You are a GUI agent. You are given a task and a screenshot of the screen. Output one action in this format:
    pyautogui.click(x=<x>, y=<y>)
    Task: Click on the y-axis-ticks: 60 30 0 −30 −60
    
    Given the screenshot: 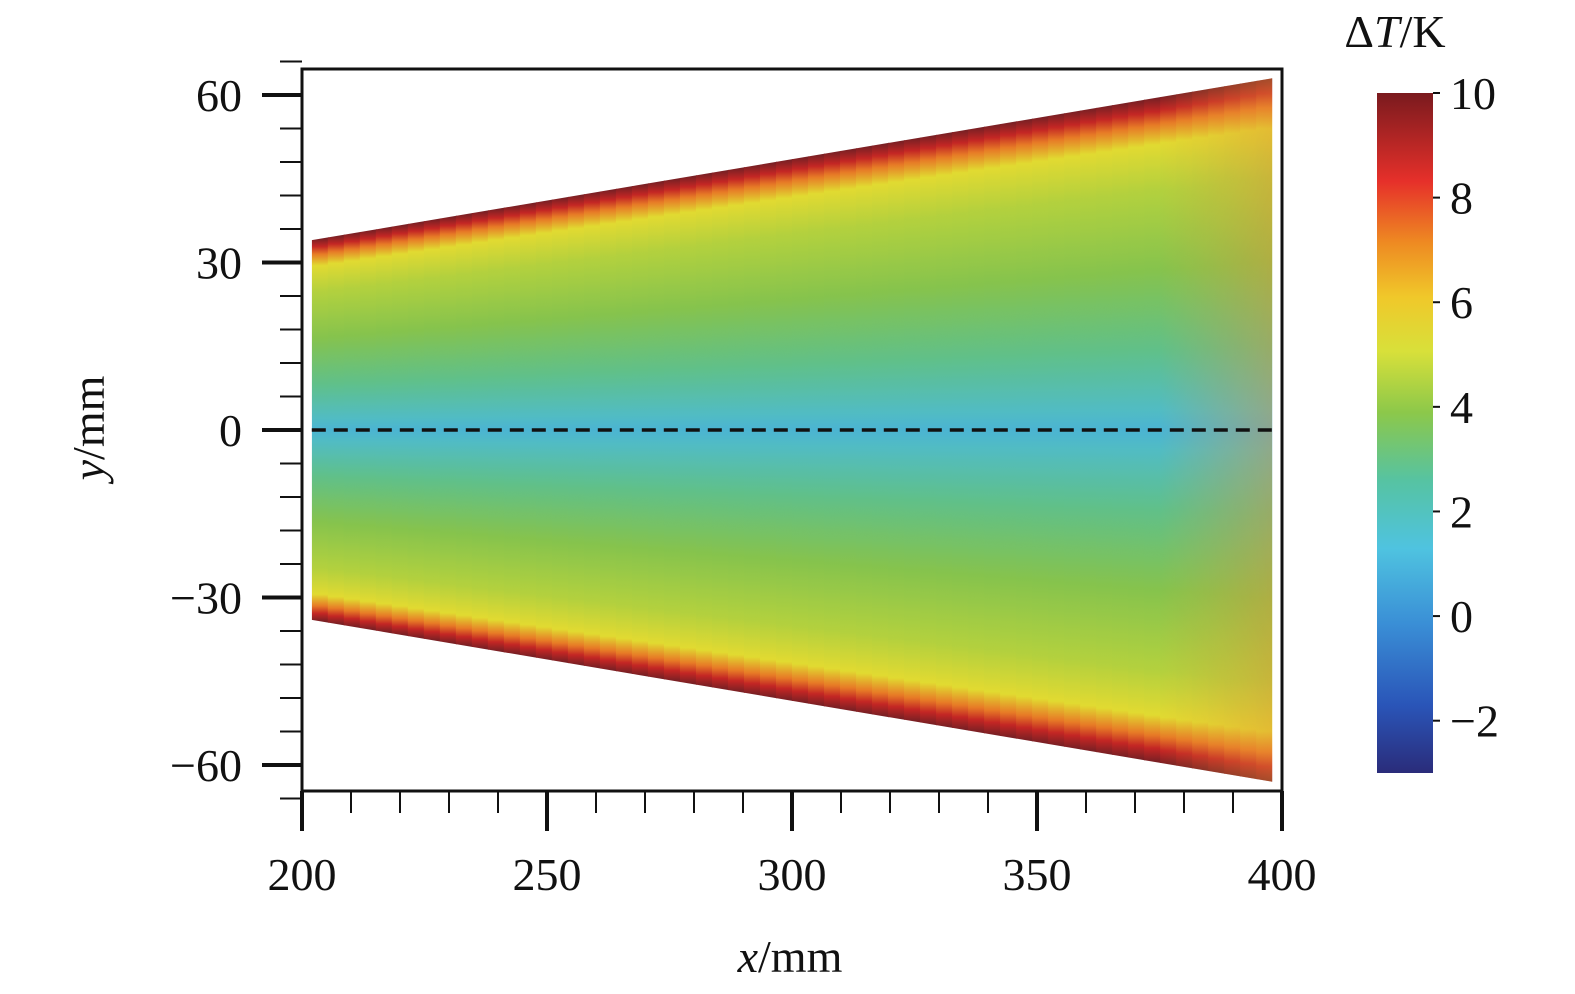 What is the action you would take?
    pyautogui.click(x=236, y=430)
    